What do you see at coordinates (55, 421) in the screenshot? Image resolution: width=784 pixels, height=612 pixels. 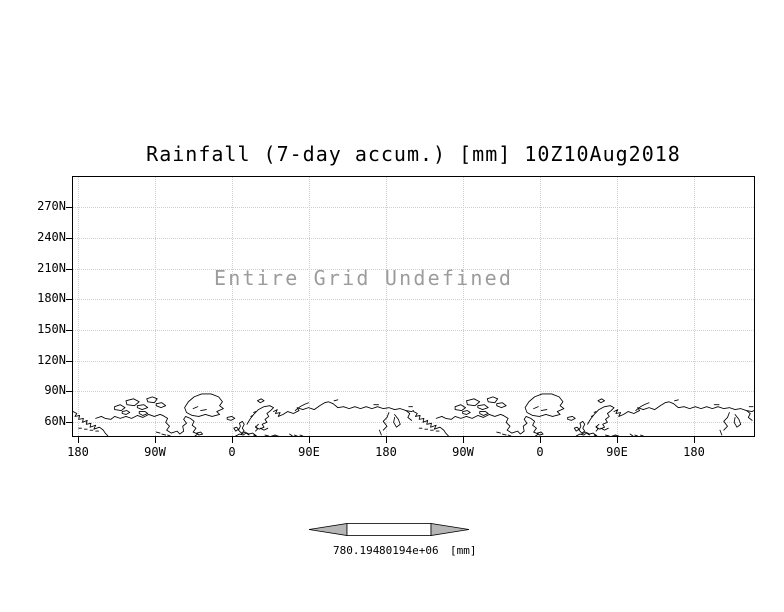 I see `y-axis-label: 60N` at bounding box center [55, 421].